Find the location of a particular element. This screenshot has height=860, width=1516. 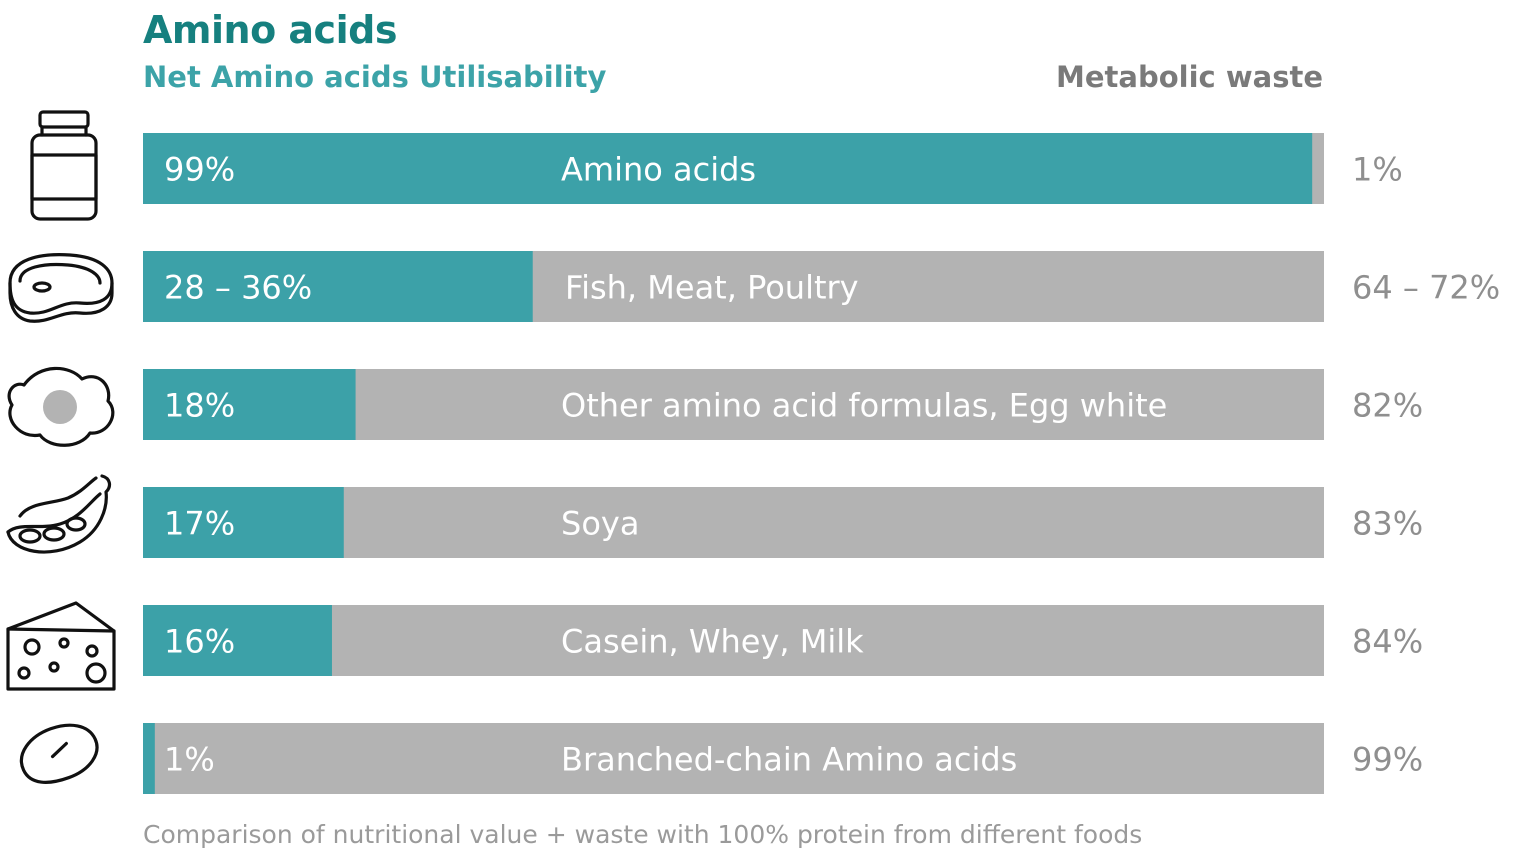

bar-category-label: Fish, Meat, Poultry is located at coordinates (712, 288).